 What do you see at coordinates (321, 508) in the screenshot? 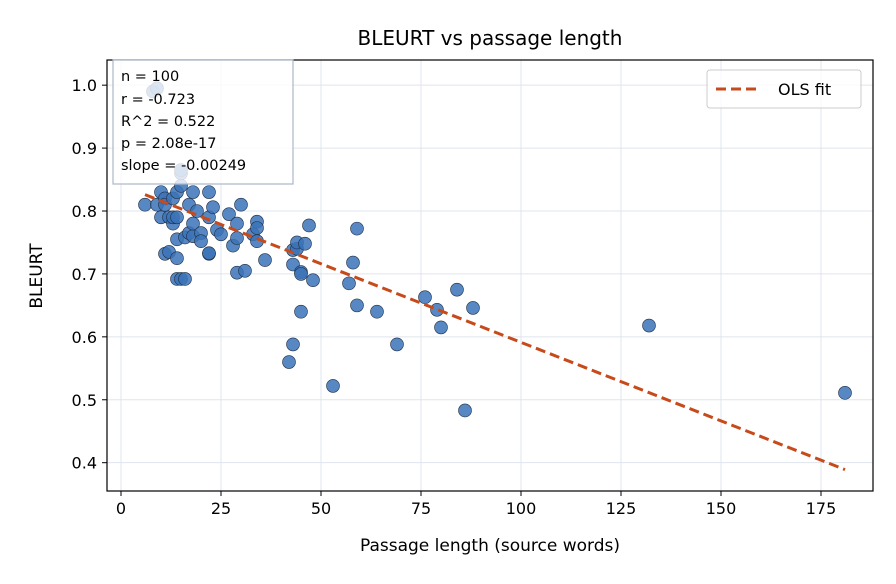
I see `x-tick-label: 50` at bounding box center [321, 508].